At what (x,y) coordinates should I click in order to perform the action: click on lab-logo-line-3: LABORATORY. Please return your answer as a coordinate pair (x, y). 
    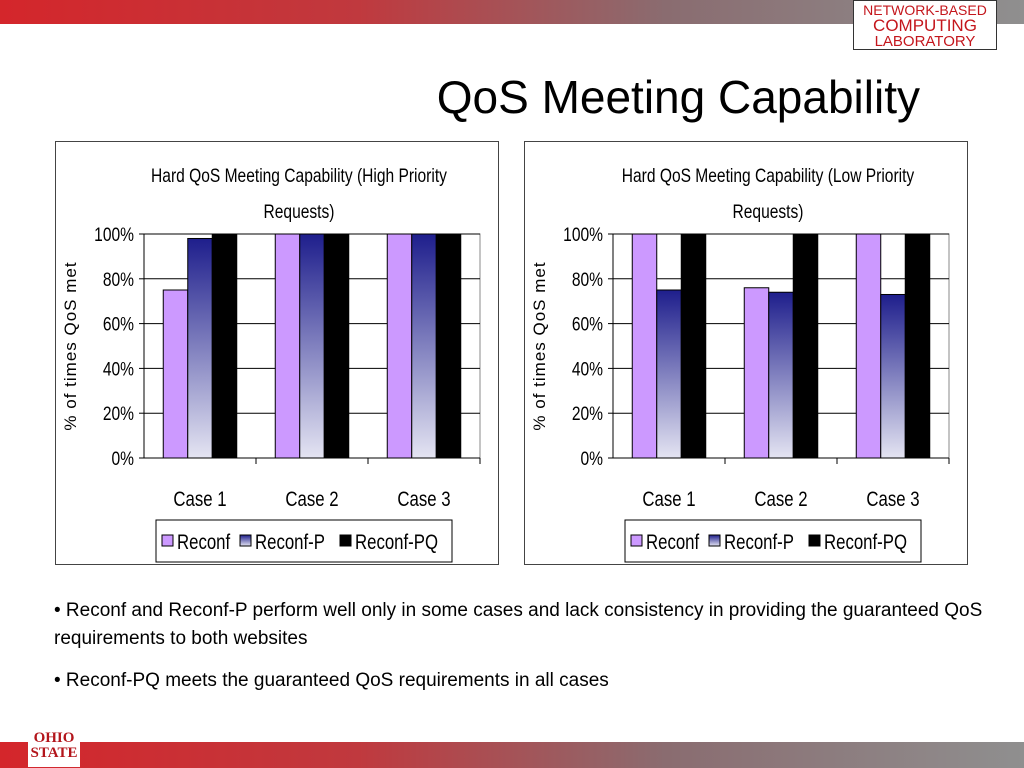
    Looking at the image, I should click on (925, 41).